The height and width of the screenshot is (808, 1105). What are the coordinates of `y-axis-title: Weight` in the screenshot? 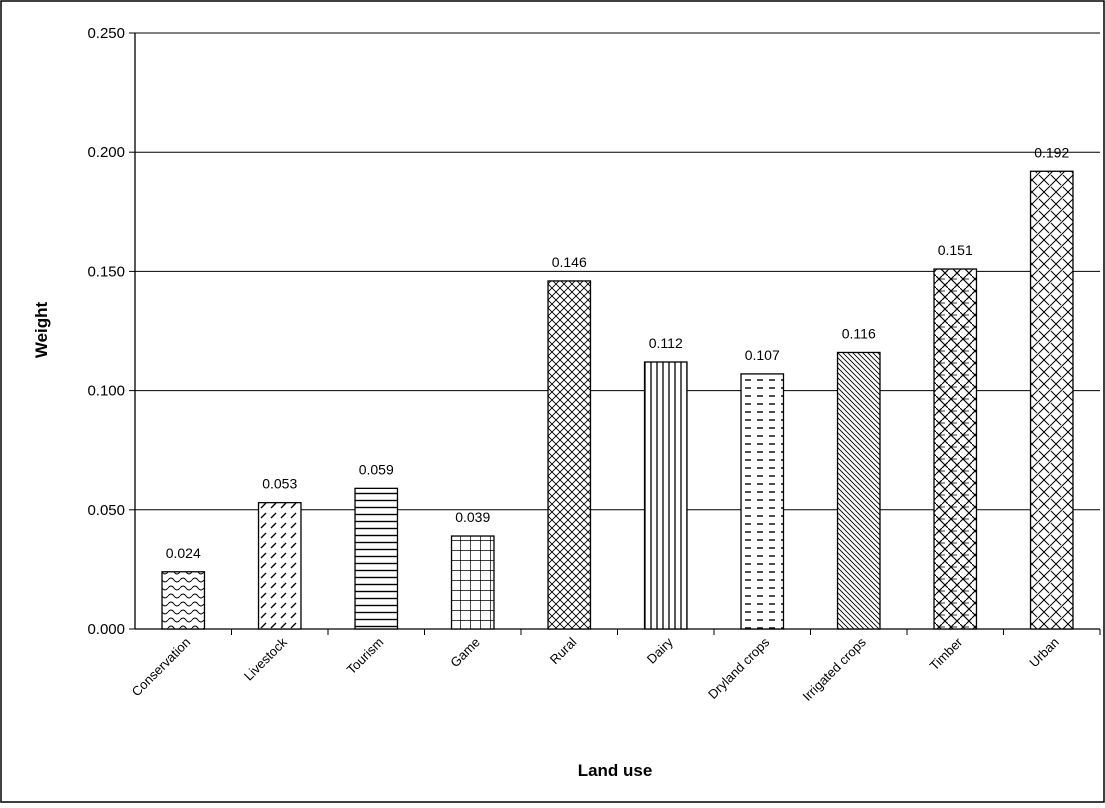 It's located at (41, 329).